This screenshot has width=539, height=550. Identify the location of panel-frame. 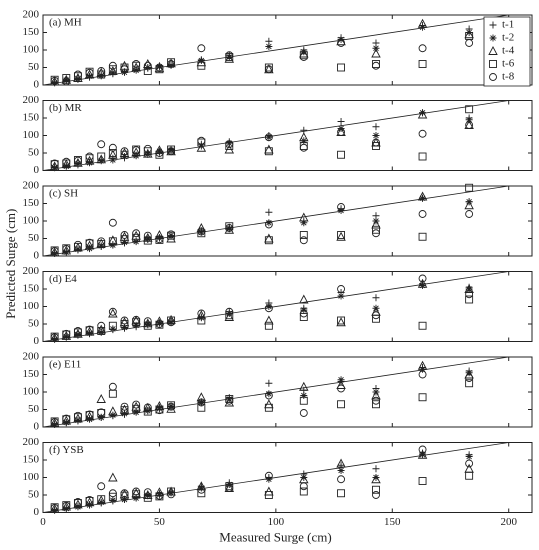
(287, 306).